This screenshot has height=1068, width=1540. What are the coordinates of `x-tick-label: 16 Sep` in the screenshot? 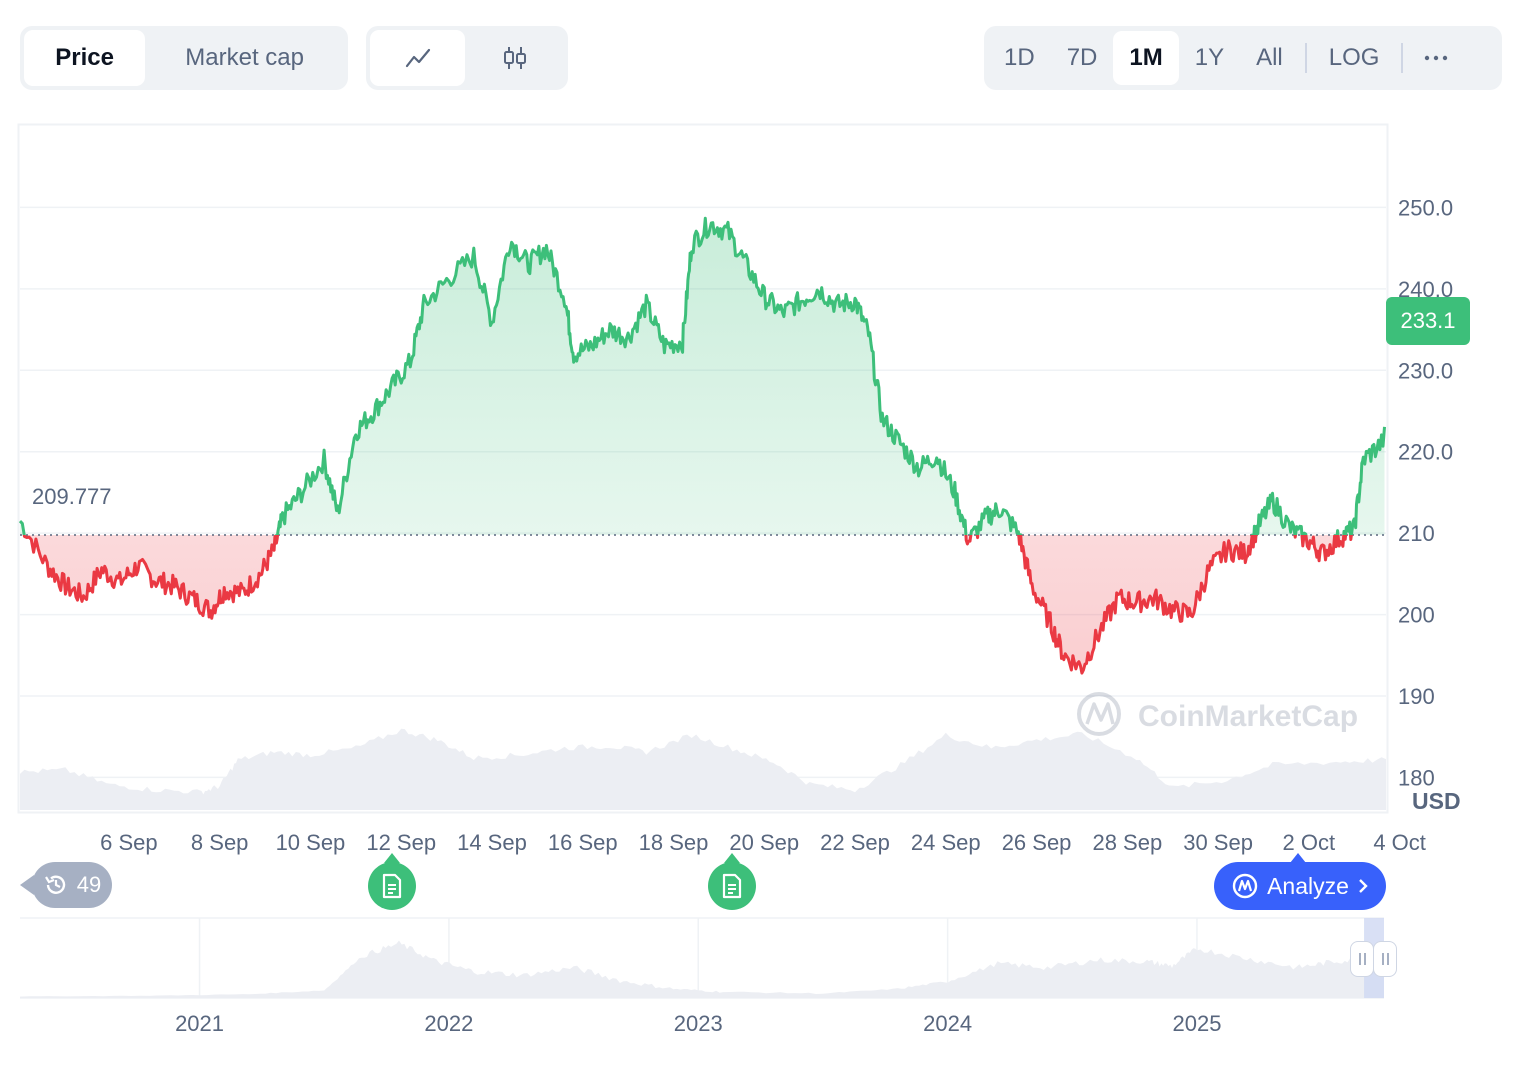 It's located at (583, 842).